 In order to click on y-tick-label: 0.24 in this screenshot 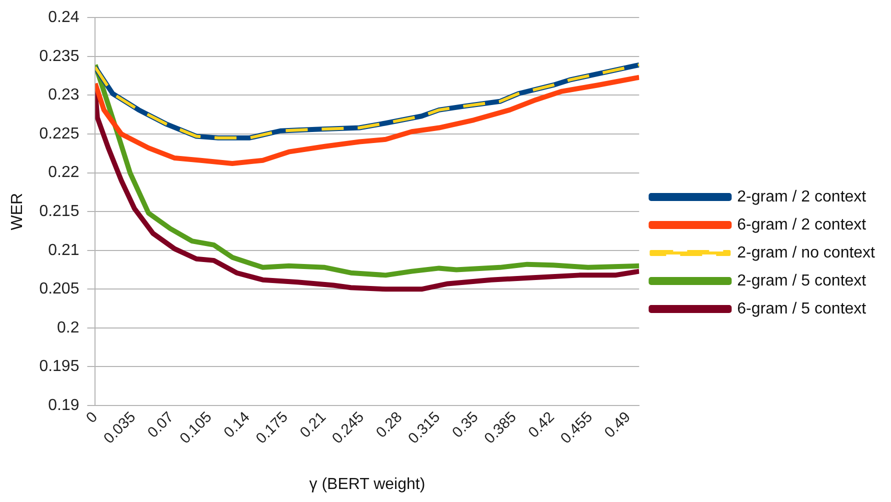, I will do `click(64, 17)`.